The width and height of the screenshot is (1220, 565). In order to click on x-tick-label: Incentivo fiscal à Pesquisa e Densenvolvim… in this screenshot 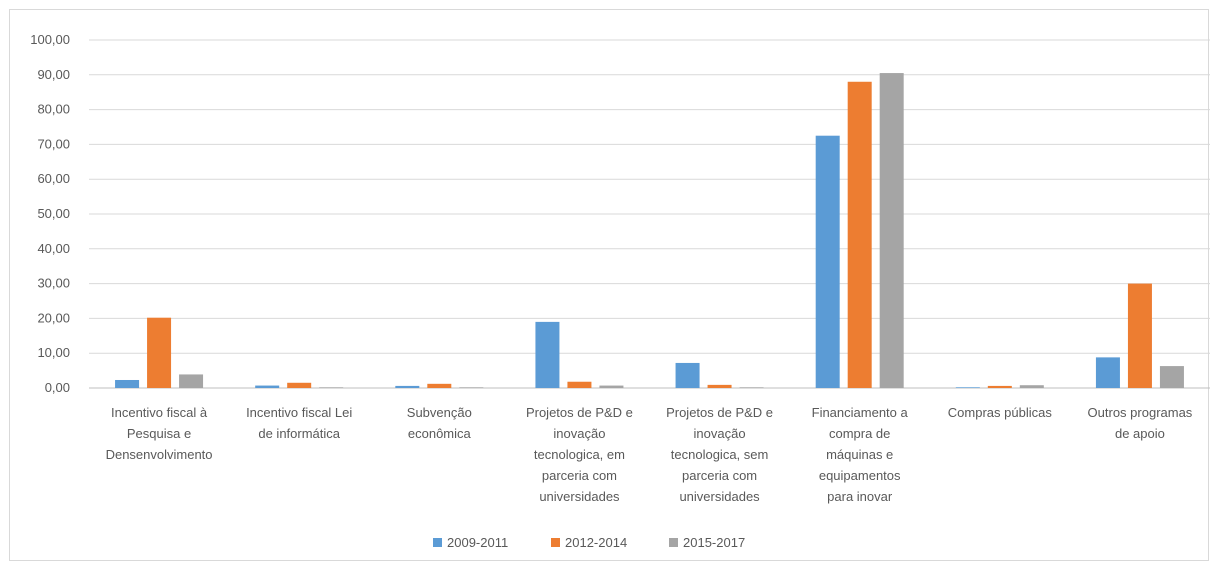, I will do `click(159, 433)`.